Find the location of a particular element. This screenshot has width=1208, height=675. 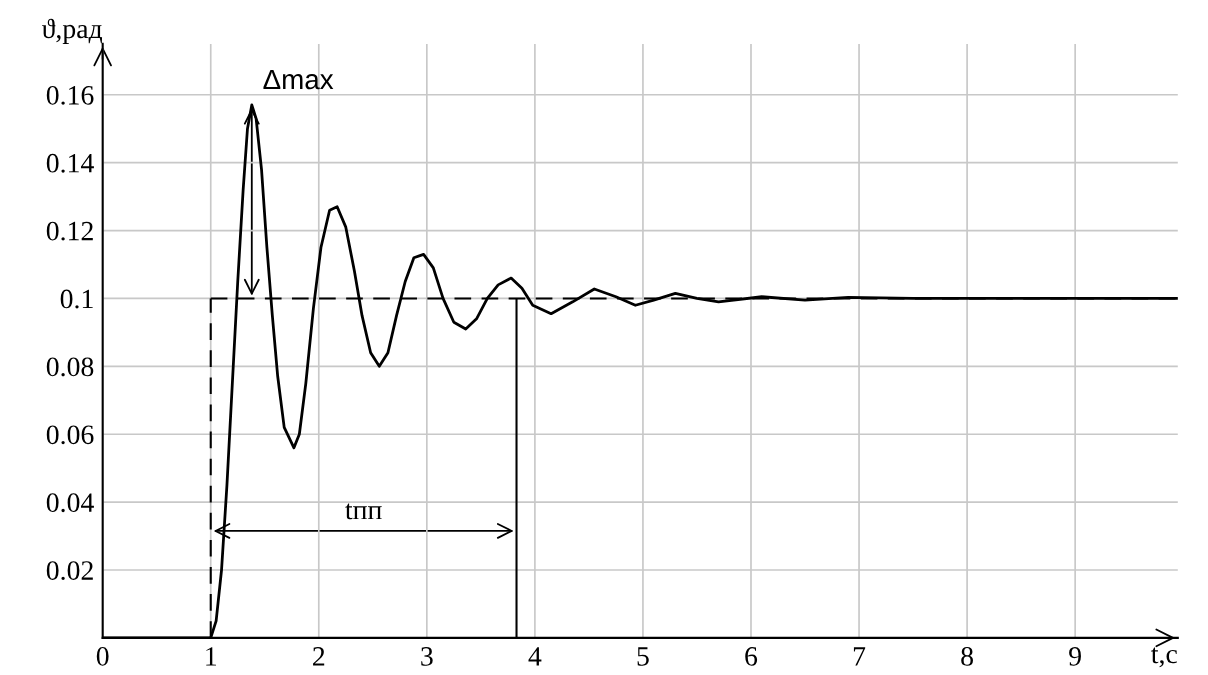

y-tick-label: 0.16 is located at coordinates (70, 95).